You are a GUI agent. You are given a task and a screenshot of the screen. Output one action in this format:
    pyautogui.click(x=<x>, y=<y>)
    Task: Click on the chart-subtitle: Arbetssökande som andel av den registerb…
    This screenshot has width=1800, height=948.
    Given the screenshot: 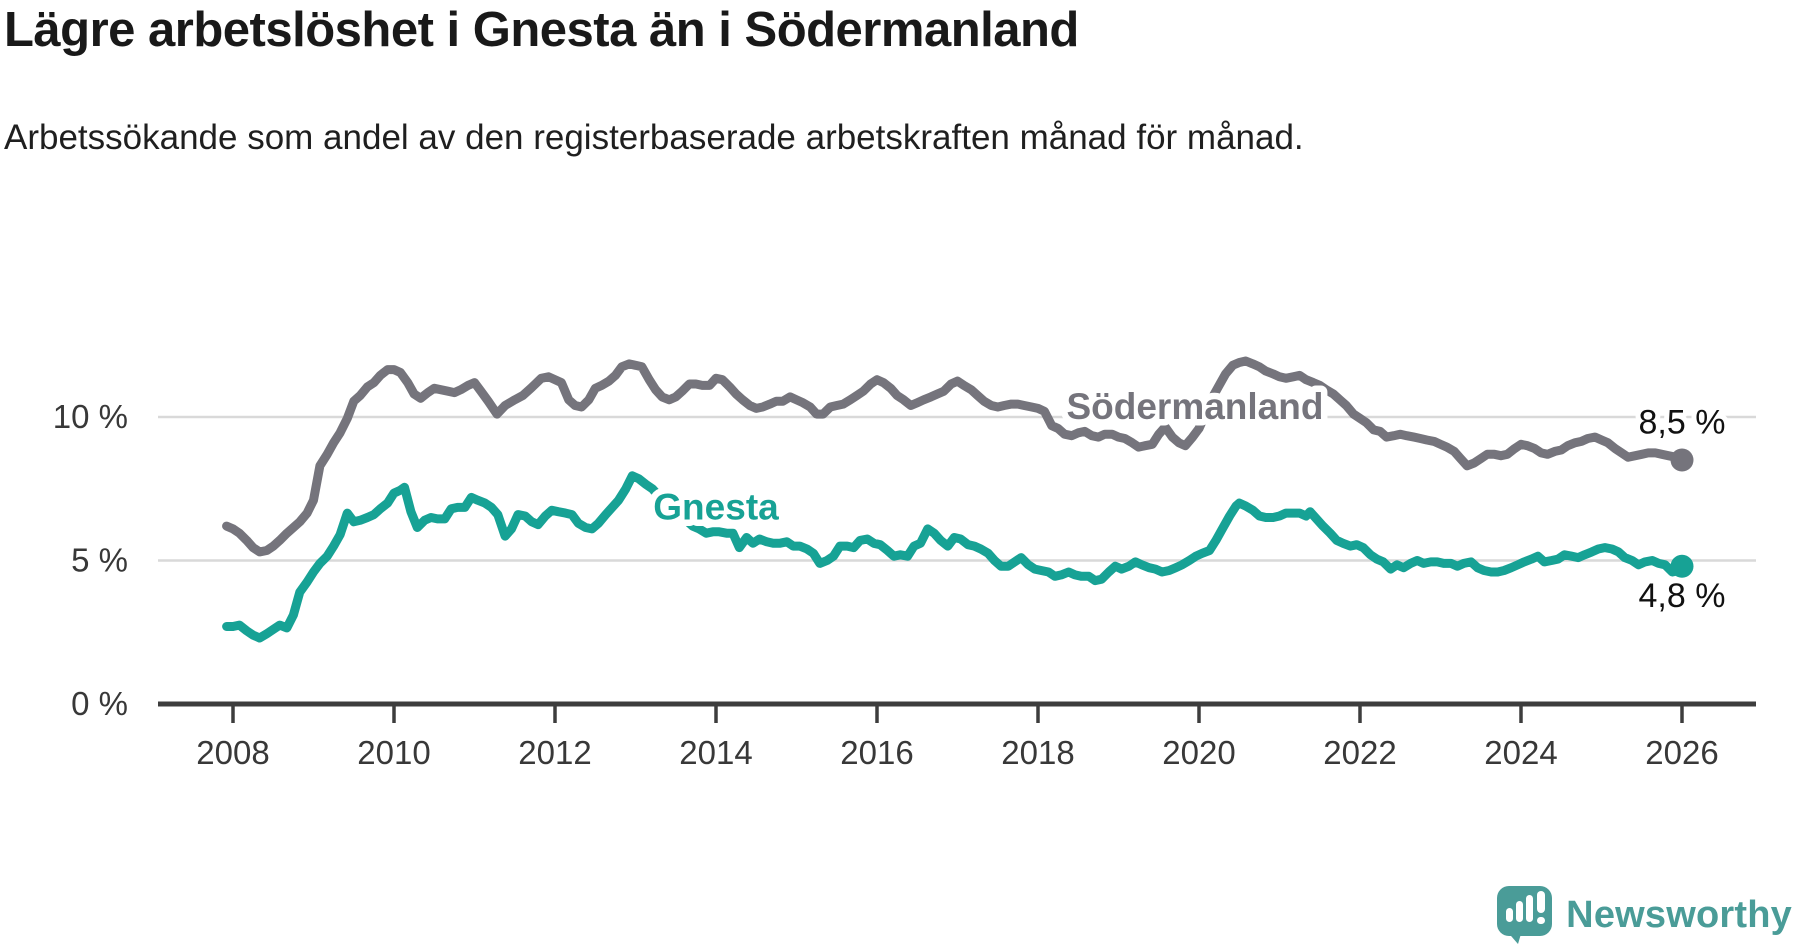 What is the action you would take?
    pyautogui.click(x=654, y=137)
    